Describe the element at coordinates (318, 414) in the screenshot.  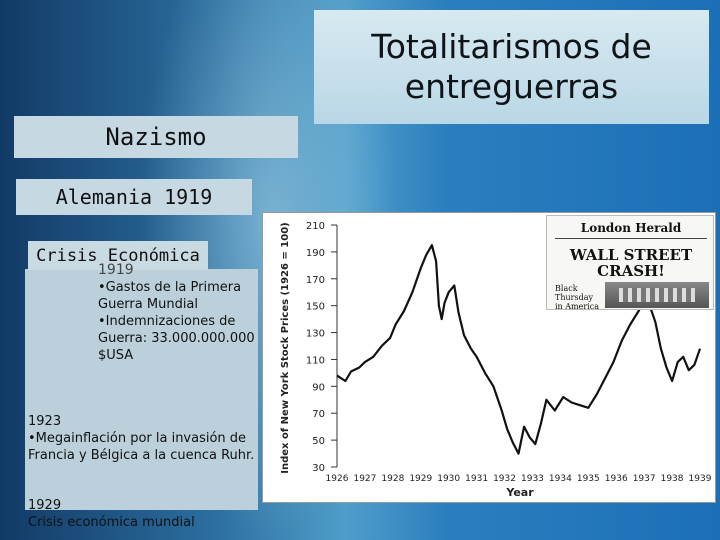
I see `y-tick-label: 70` at that location.